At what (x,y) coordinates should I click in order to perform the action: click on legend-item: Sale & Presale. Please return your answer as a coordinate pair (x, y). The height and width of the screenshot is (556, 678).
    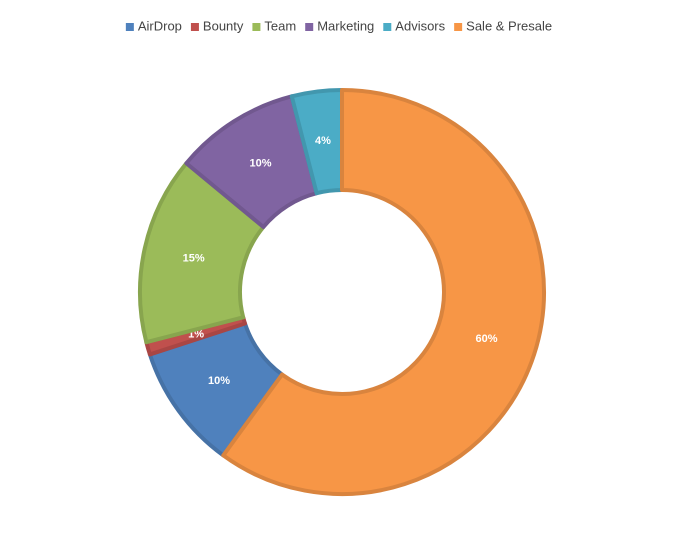
    Looking at the image, I should click on (503, 25).